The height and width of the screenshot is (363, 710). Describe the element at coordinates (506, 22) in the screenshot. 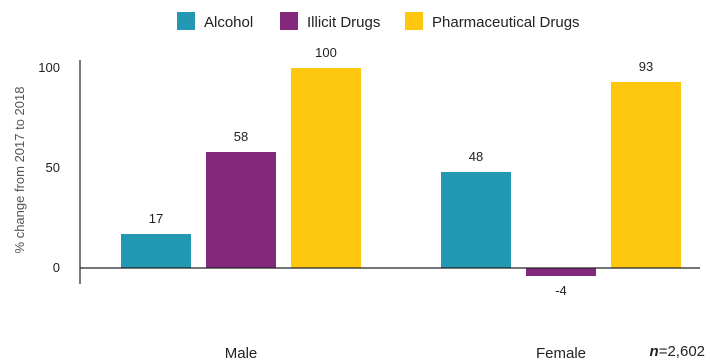

I see `legend-label: Pharmaceutical Drugs` at that location.